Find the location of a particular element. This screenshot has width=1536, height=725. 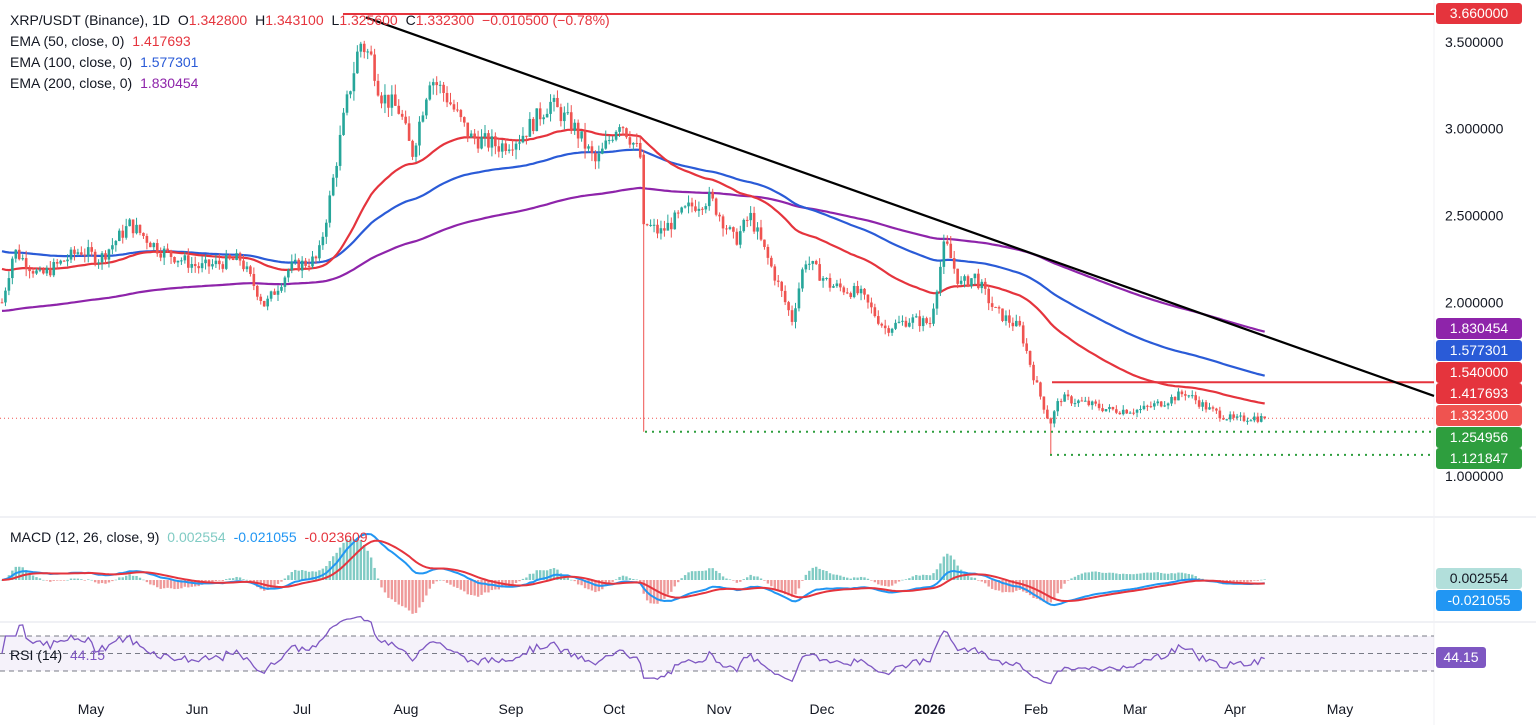

rsi-legend: RSI (14) 44.15 is located at coordinates (59, 655).